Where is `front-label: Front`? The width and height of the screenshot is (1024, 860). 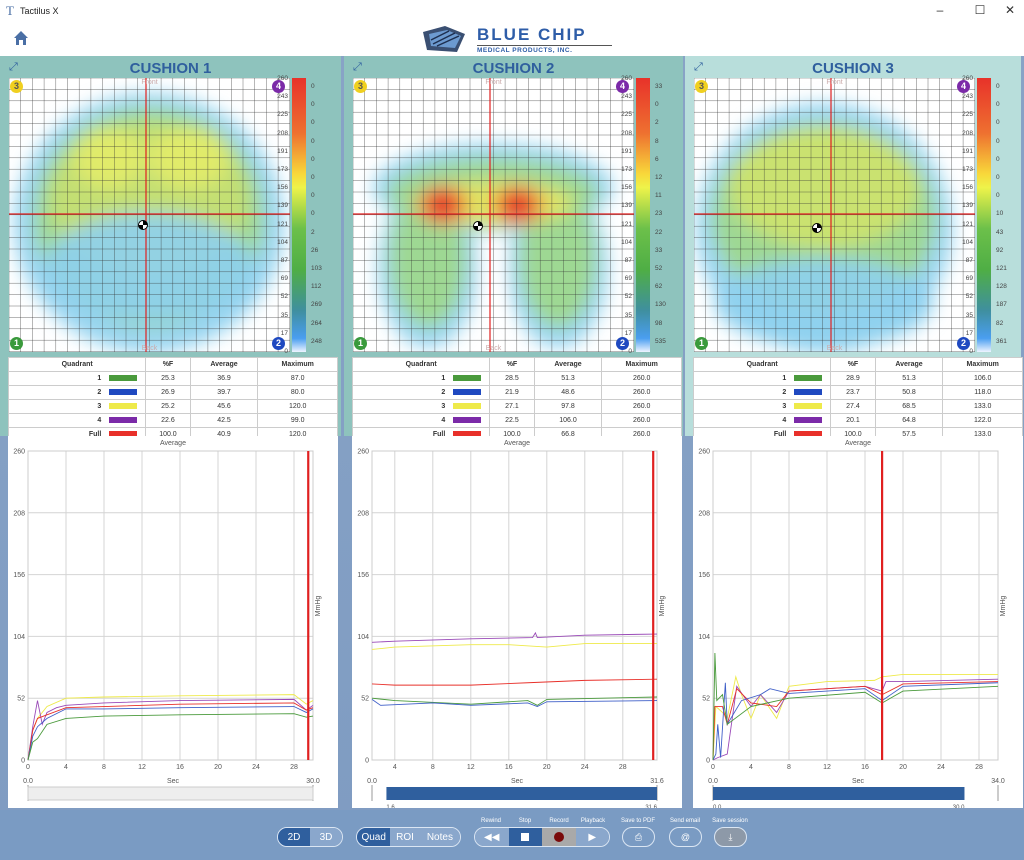
front-label: Front is located at coordinates (149, 82).